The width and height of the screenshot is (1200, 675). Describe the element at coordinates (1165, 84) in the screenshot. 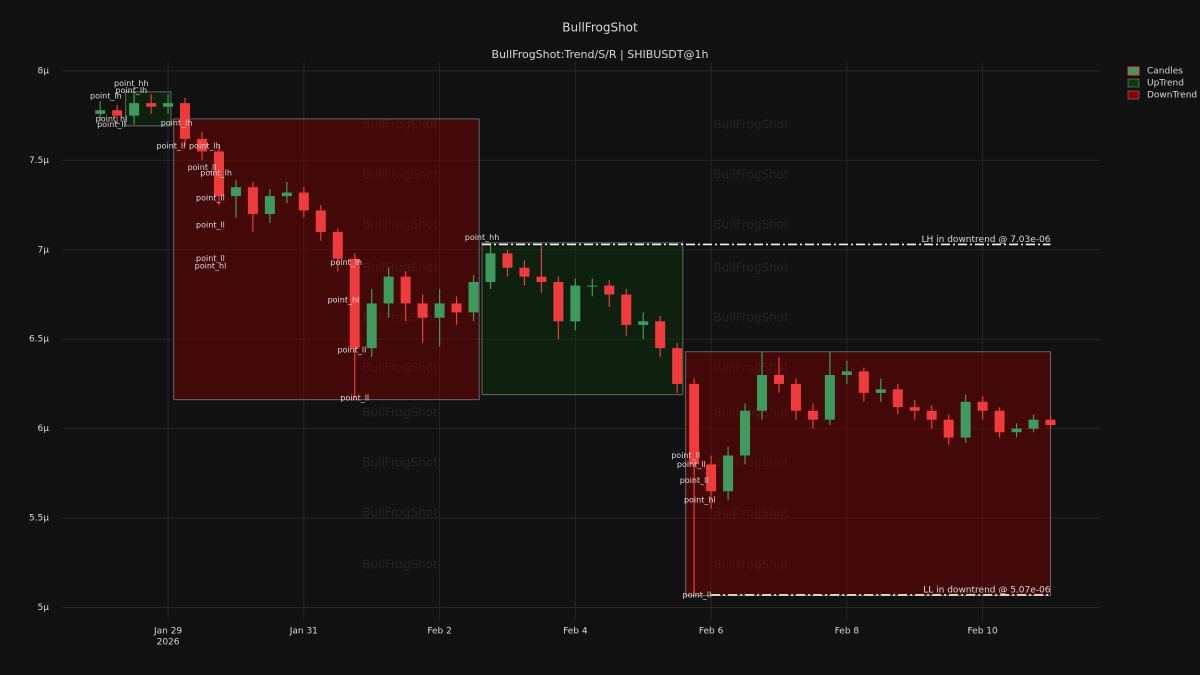

I see `legend-label: UpTrend` at that location.